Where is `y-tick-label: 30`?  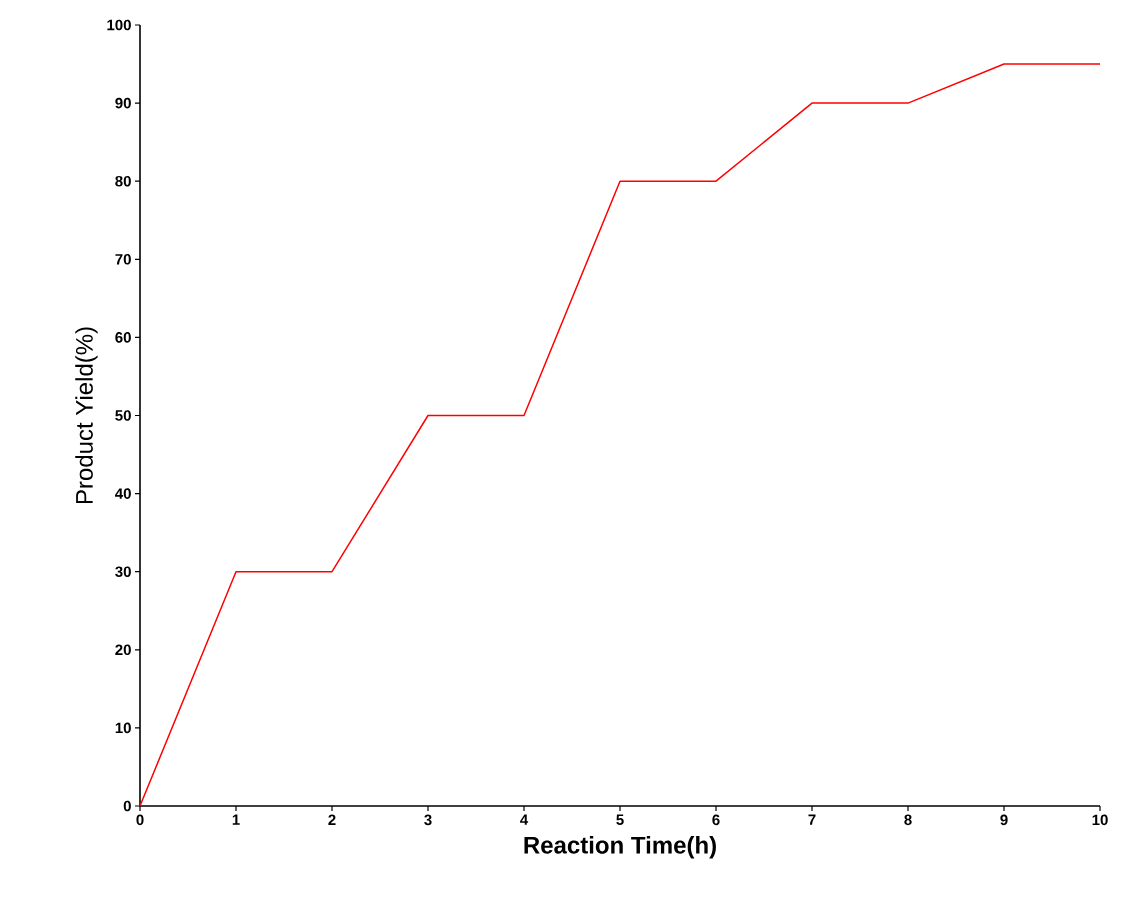 y-tick-label: 30 is located at coordinates (123, 572).